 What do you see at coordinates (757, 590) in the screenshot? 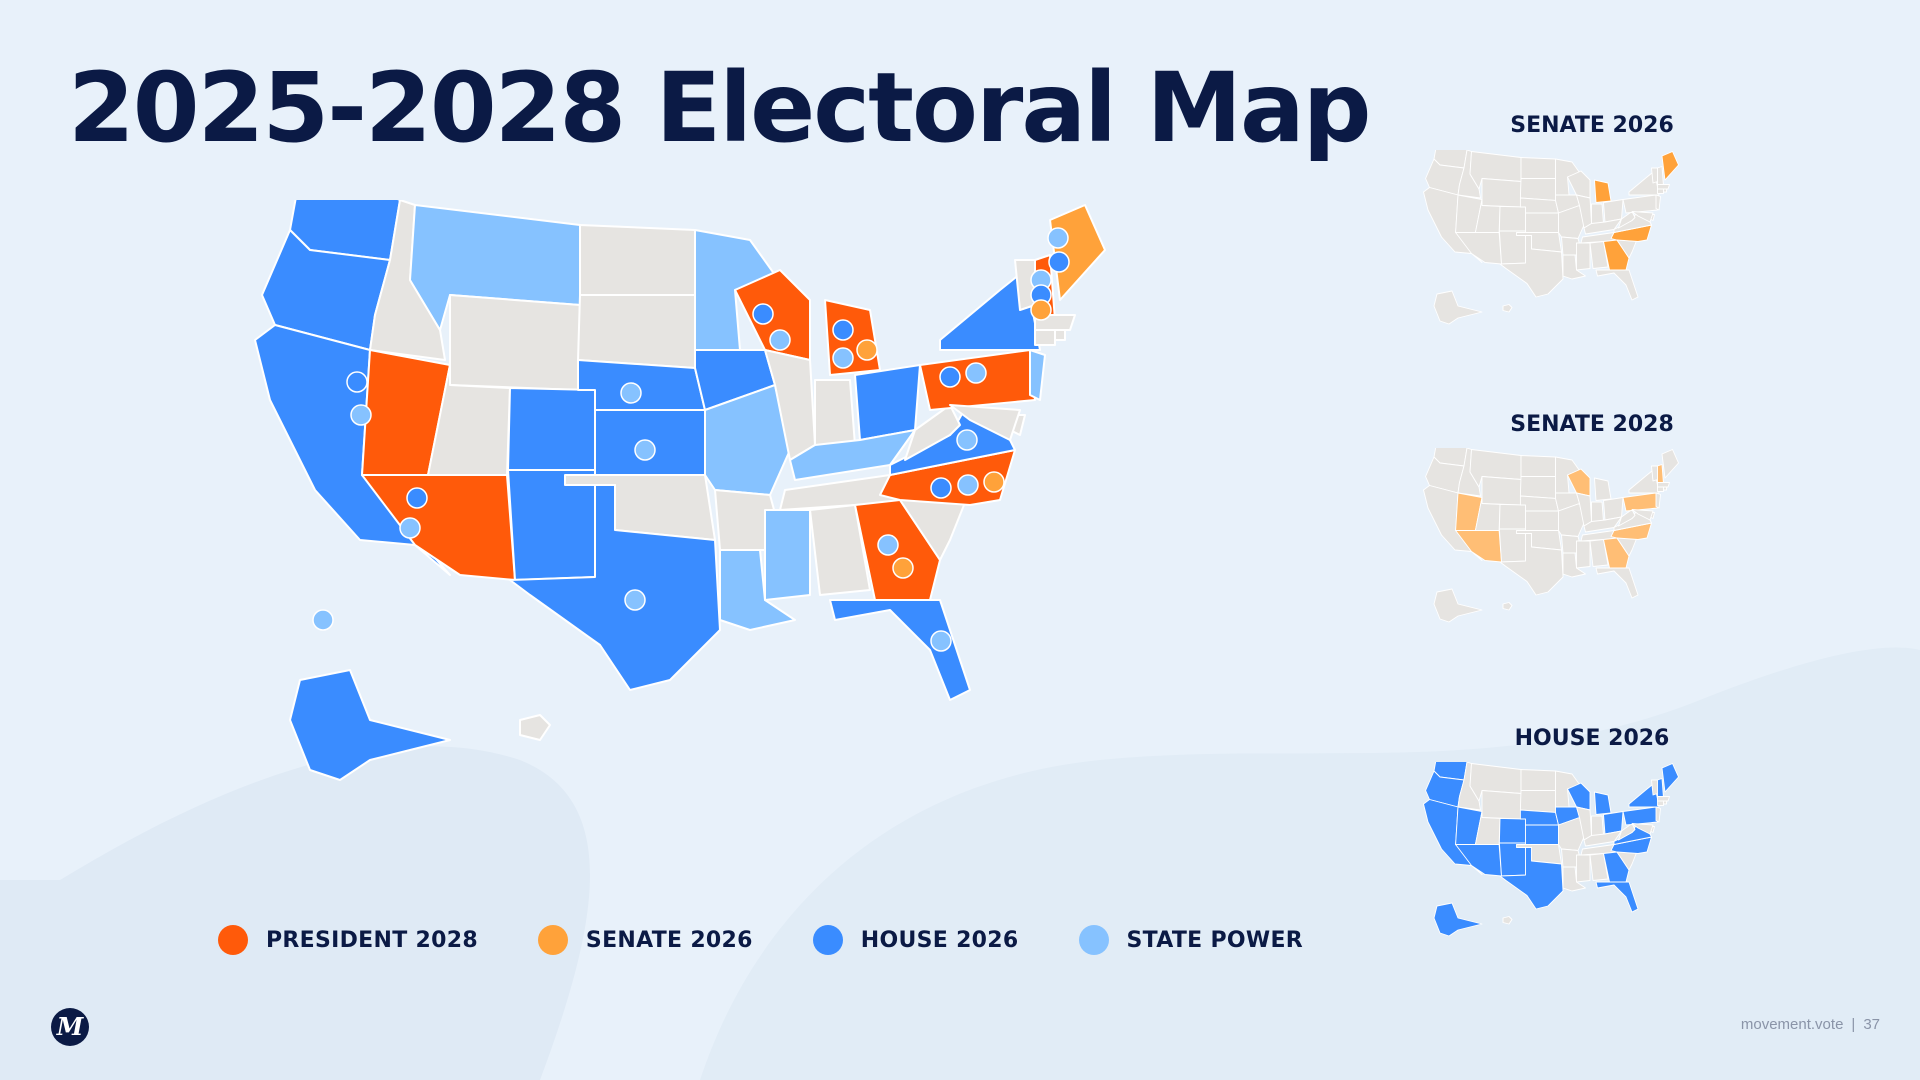
I see `state-louisiana` at bounding box center [757, 590].